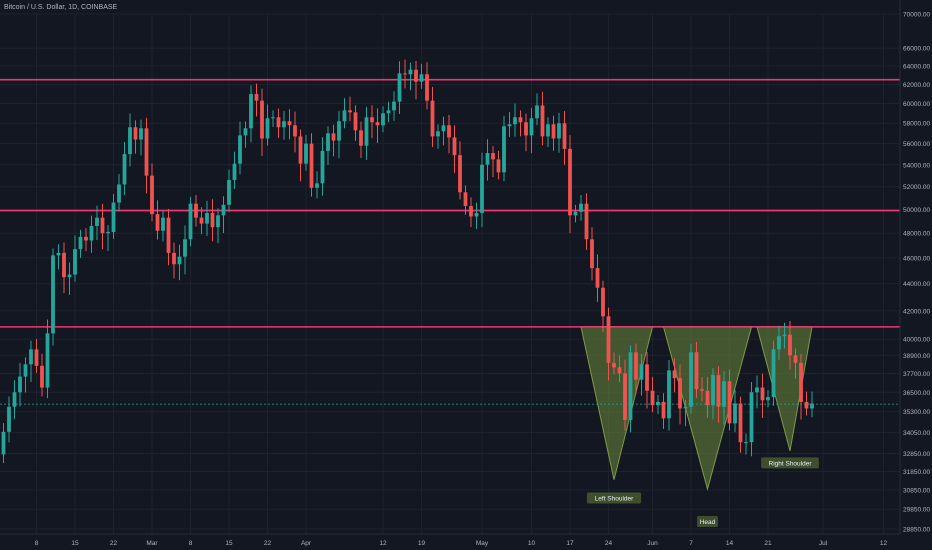  Describe the element at coordinates (383, 543) in the screenshot. I see `x-tick-label: 12` at that location.